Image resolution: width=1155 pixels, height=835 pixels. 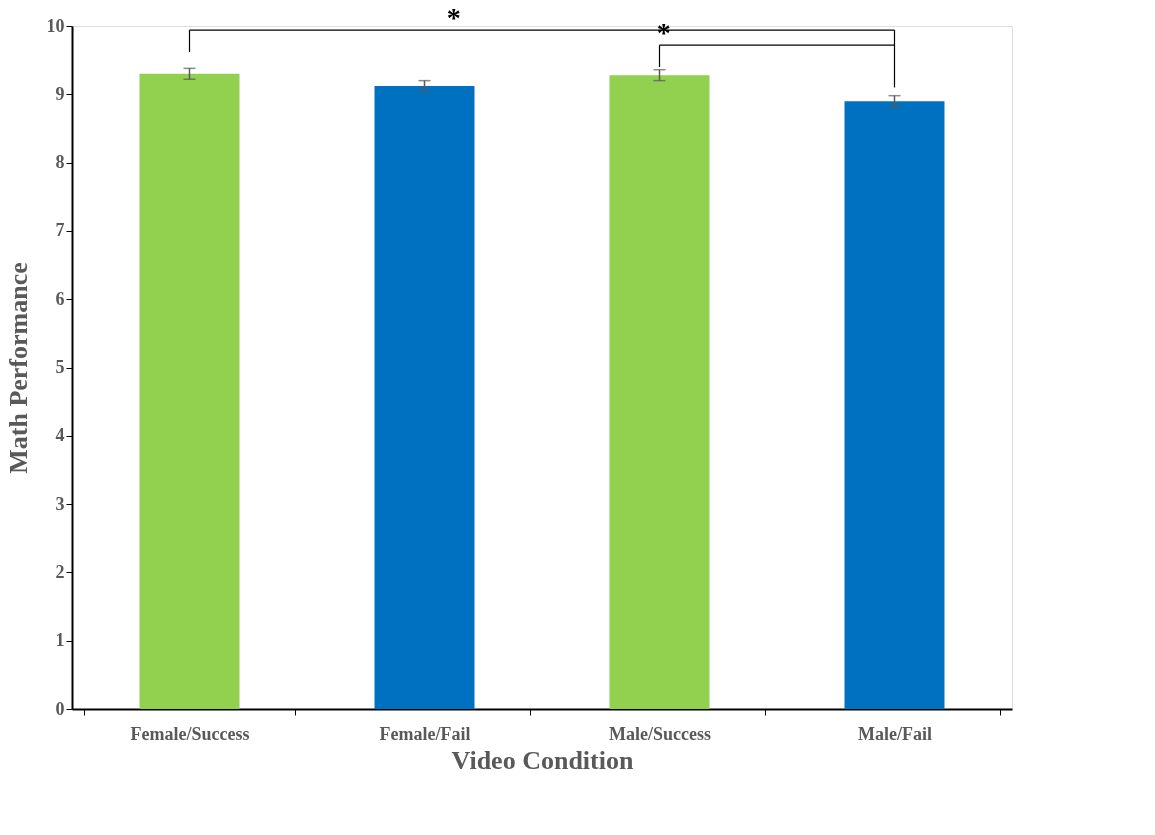 What do you see at coordinates (60, 571) in the screenshot?
I see `y-tick-label: 2` at bounding box center [60, 571].